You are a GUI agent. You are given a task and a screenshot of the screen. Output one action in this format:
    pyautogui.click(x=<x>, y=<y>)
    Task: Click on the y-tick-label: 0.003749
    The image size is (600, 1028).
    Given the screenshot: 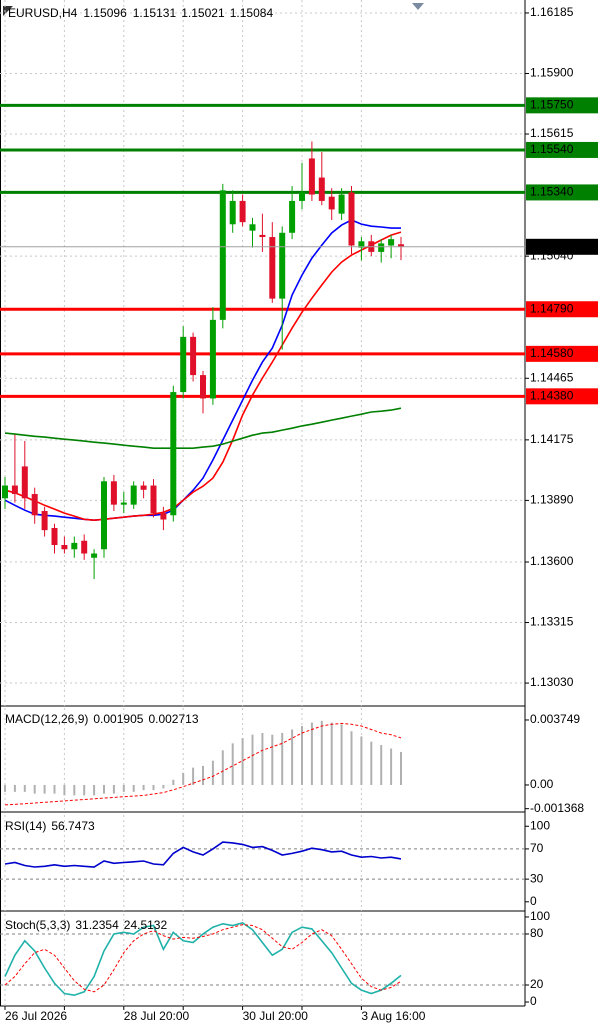 What is the action you would take?
    pyautogui.click(x=555, y=719)
    